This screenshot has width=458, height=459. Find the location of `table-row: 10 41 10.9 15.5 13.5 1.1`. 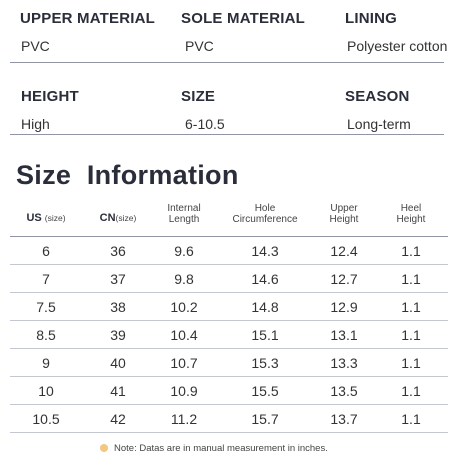

table-row: 10 41 10.9 15.5 13.5 1.1 is located at coordinates (229, 391).